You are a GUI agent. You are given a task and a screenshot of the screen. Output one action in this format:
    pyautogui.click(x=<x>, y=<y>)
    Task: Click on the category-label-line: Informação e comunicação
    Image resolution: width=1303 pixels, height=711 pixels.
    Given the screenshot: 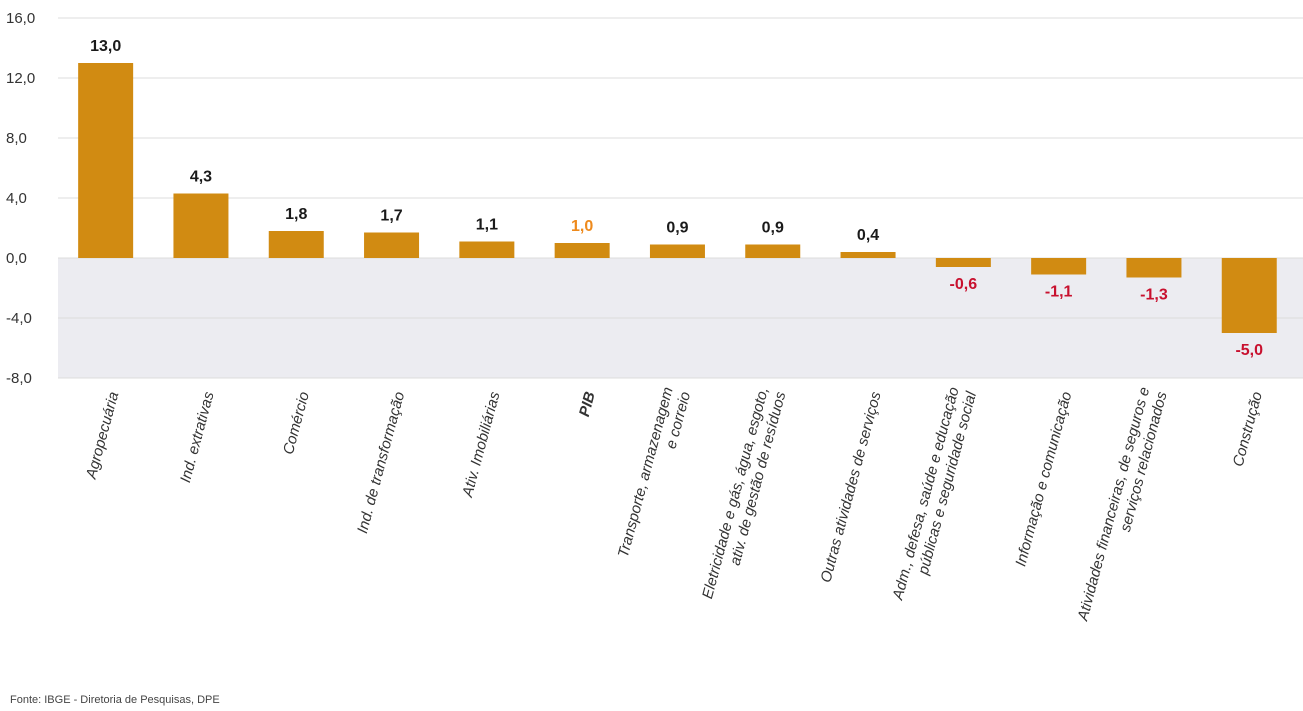 What is the action you would take?
    pyautogui.click(x=1043, y=479)
    